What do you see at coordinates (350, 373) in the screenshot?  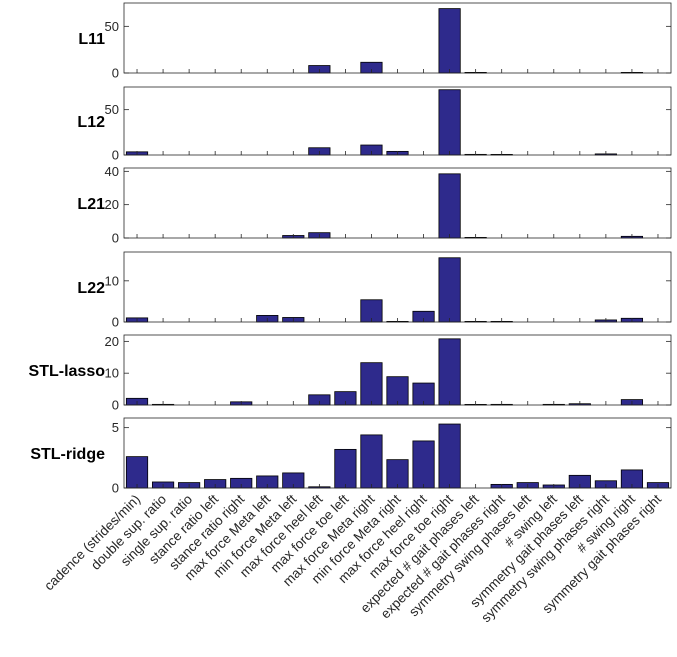 I see `panel-stl-lasso: 0 10 20 STL-lasso` at bounding box center [350, 373].